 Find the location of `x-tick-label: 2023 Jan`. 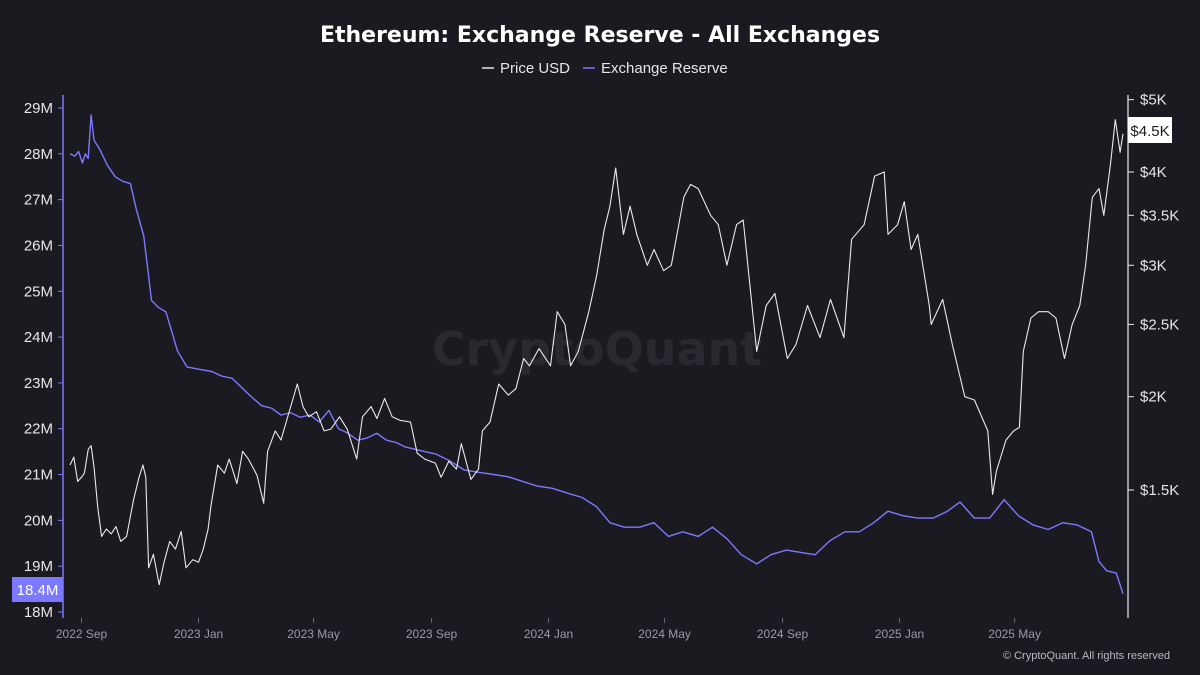

x-tick-label: 2023 Jan is located at coordinates (198, 634).